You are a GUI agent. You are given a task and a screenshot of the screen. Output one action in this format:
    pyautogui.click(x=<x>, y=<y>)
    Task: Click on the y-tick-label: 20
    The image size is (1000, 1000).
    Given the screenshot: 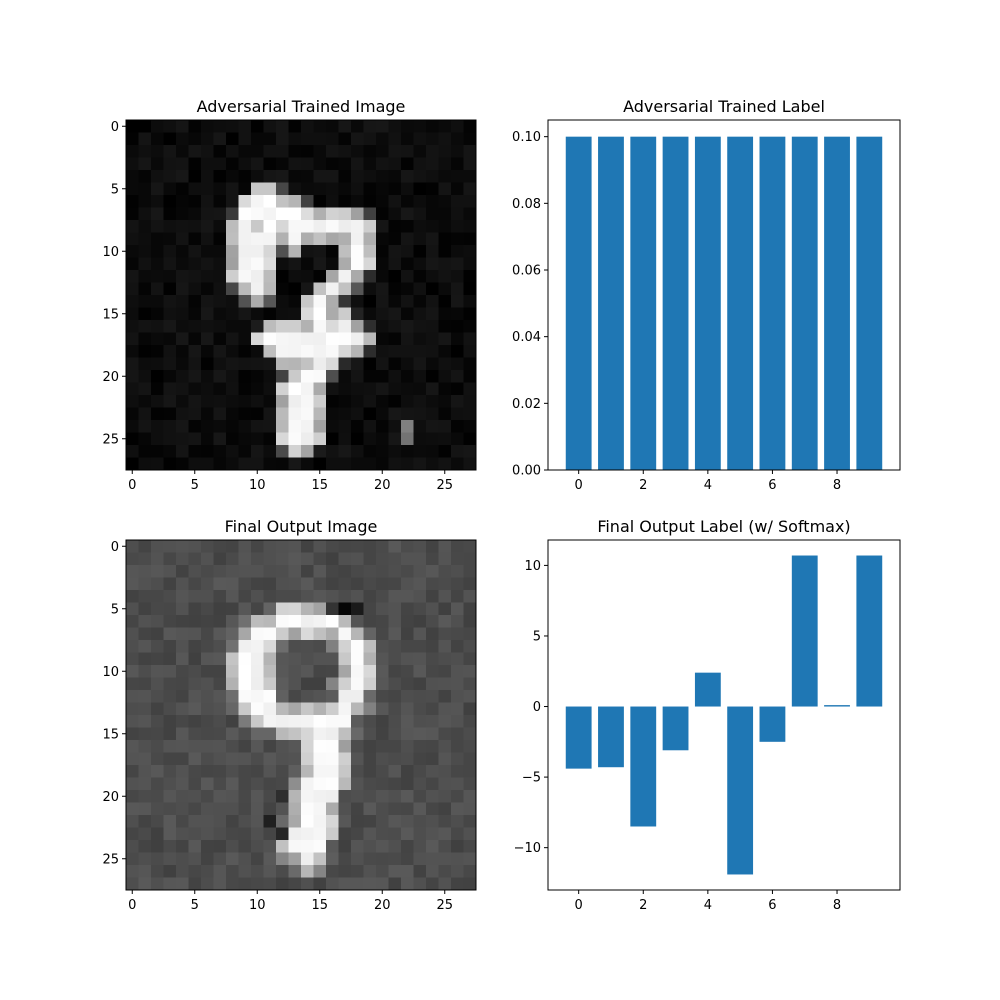 What is the action you would take?
    pyautogui.click(x=110, y=797)
    